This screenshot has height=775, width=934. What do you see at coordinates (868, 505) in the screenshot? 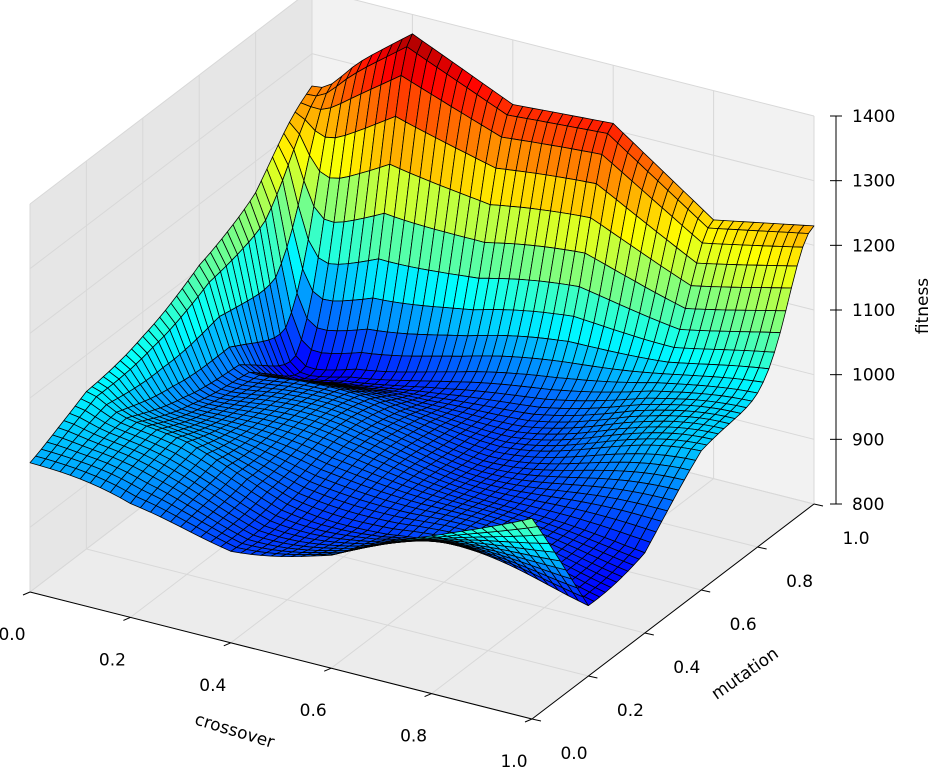
I see `z-tick-label: 800` at bounding box center [868, 505].